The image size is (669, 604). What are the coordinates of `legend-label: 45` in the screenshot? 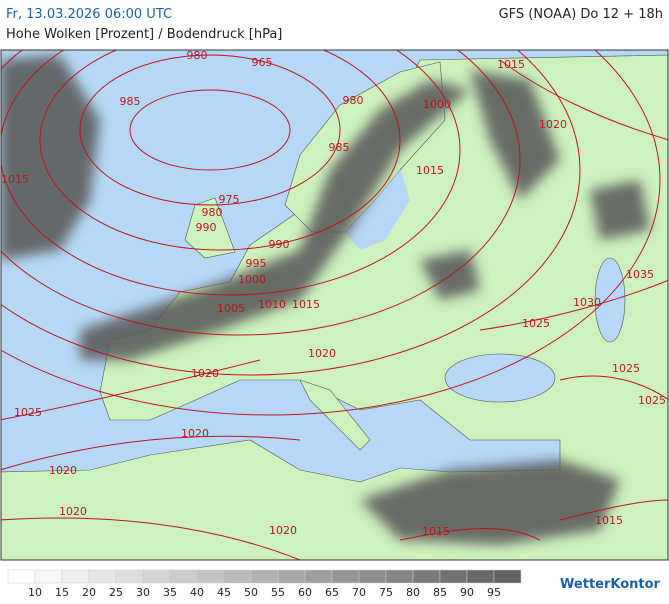 It's located at (224, 592).